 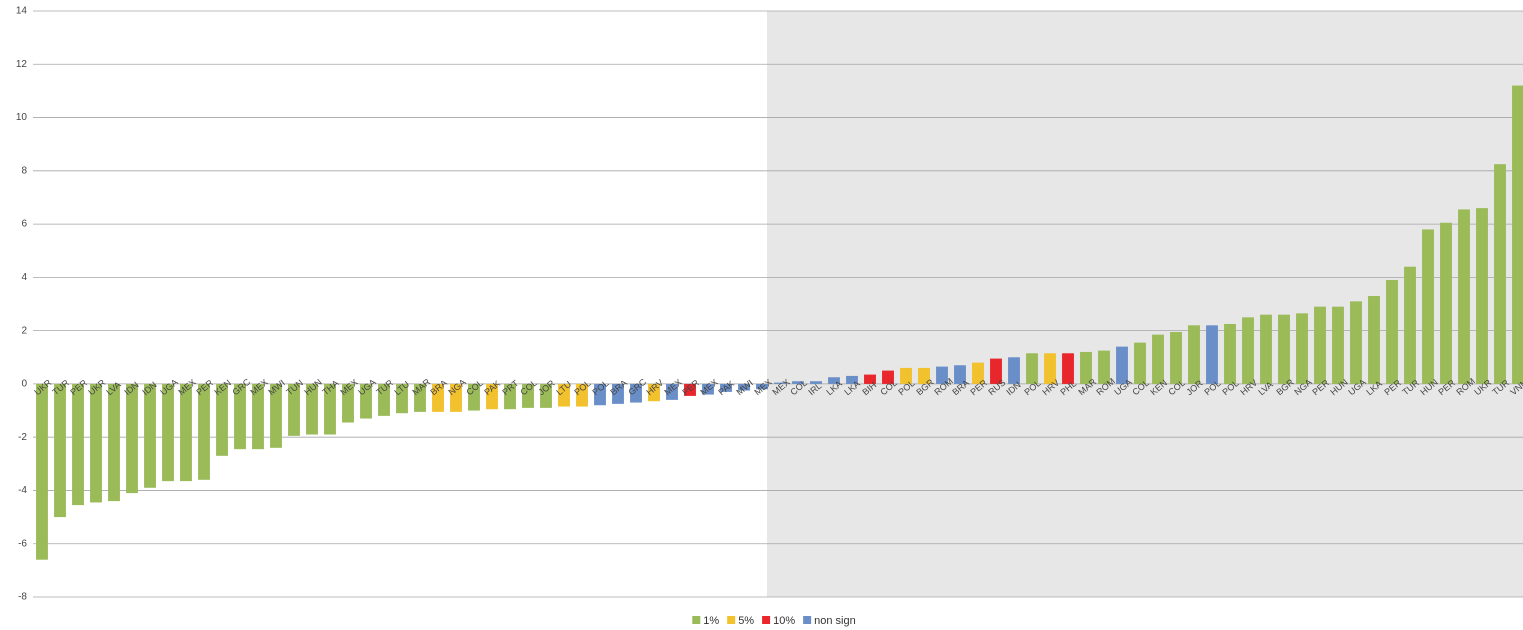 I want to click on y-tick-label: -8, so click(x=22, y=597).